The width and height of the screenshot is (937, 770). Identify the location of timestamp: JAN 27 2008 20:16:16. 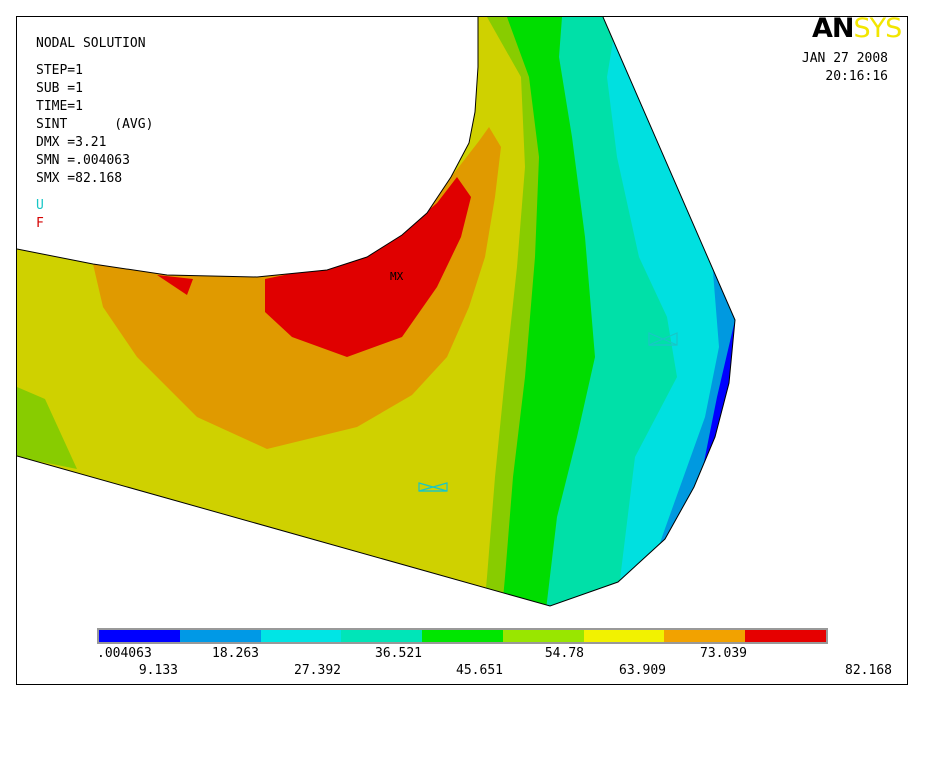
(845, 68).